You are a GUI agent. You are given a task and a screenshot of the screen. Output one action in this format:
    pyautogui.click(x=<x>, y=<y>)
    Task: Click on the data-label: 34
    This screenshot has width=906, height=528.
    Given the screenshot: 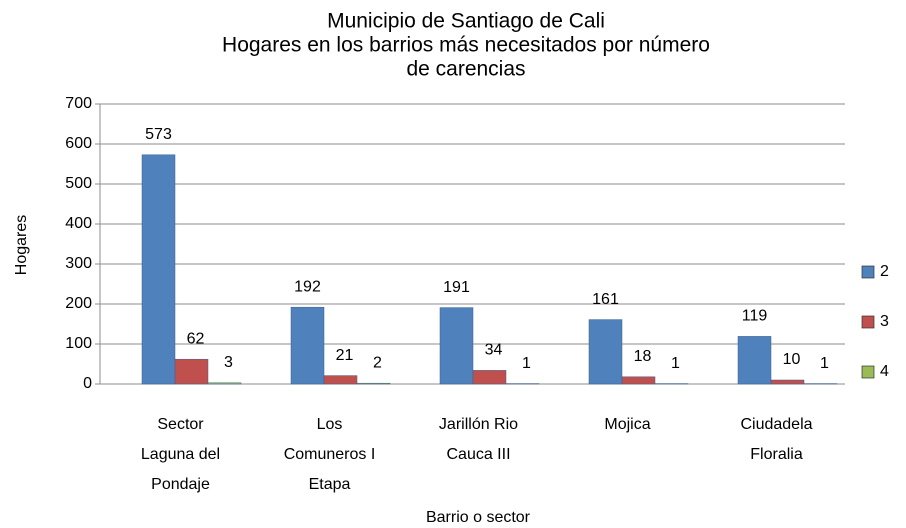 What is the action you would take?
    pyautogui.click(x=494, y=350)
    